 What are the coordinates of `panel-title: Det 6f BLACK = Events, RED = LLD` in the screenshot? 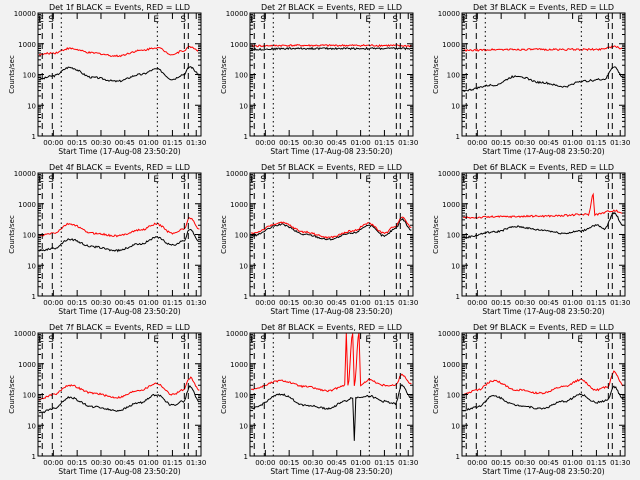 It's located at (543, 167).